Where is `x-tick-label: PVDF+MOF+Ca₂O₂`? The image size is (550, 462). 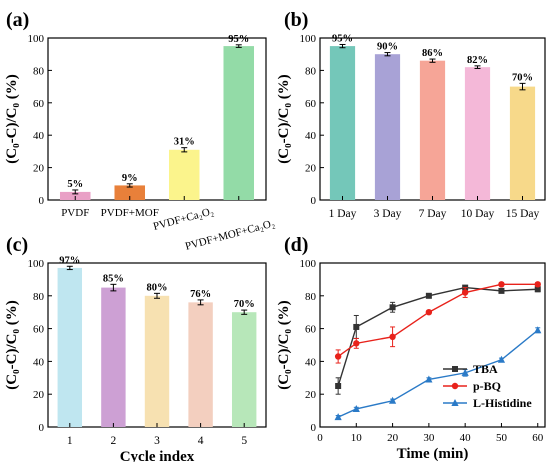 x-tick-label: PVDF+MOF+Ca₂O₂ is located at coordinates (230, 234).